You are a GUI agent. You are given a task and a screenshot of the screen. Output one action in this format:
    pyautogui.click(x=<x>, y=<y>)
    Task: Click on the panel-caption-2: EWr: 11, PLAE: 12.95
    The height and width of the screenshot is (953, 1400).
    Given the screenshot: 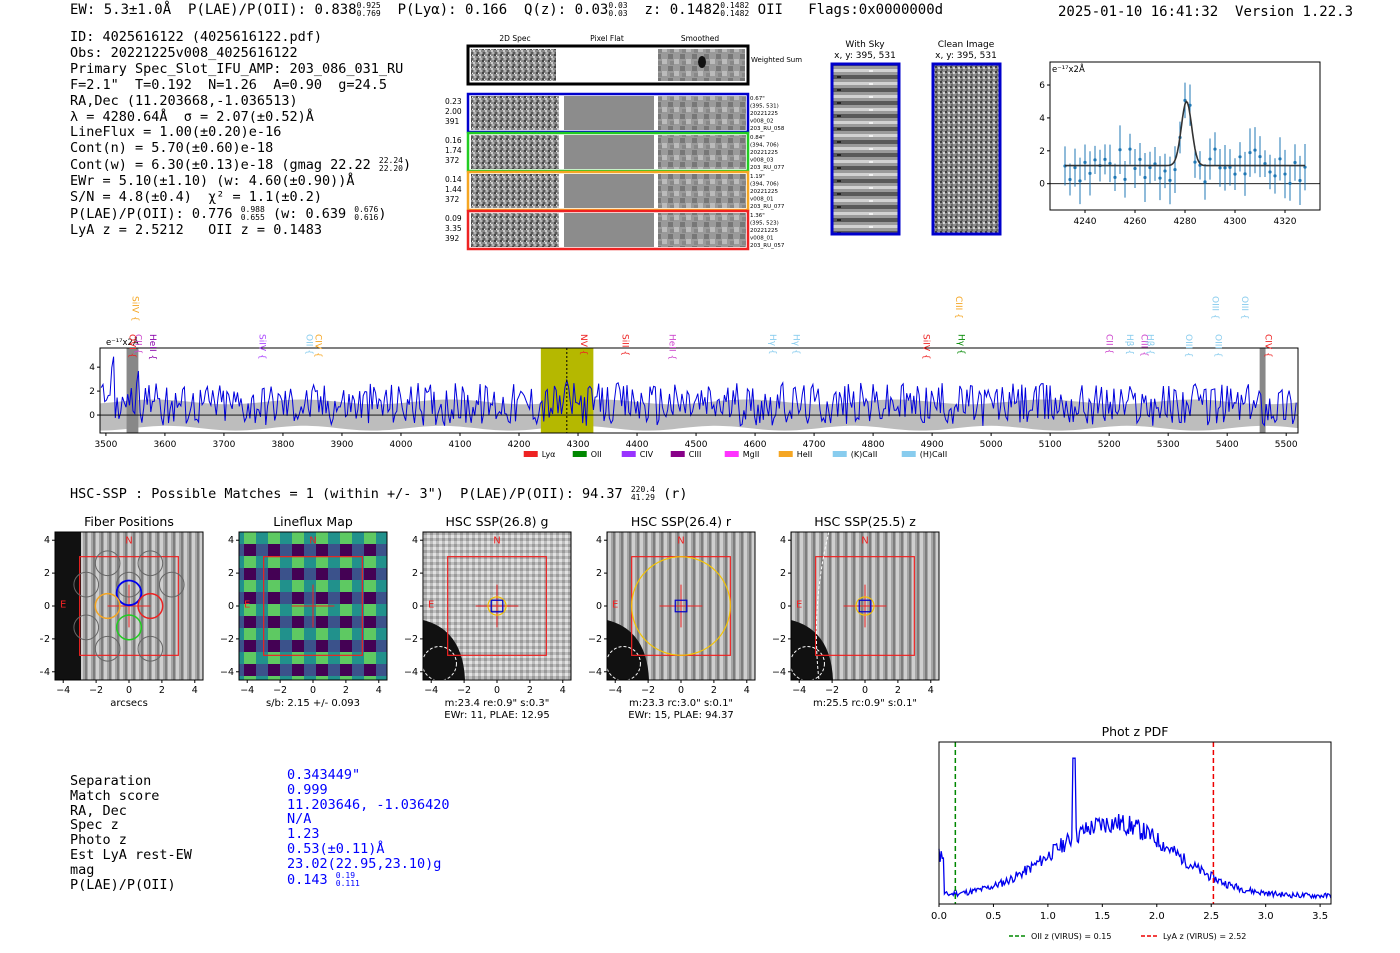 What is the action you would take?
    pyautogui.click(x=497, y=715)
    